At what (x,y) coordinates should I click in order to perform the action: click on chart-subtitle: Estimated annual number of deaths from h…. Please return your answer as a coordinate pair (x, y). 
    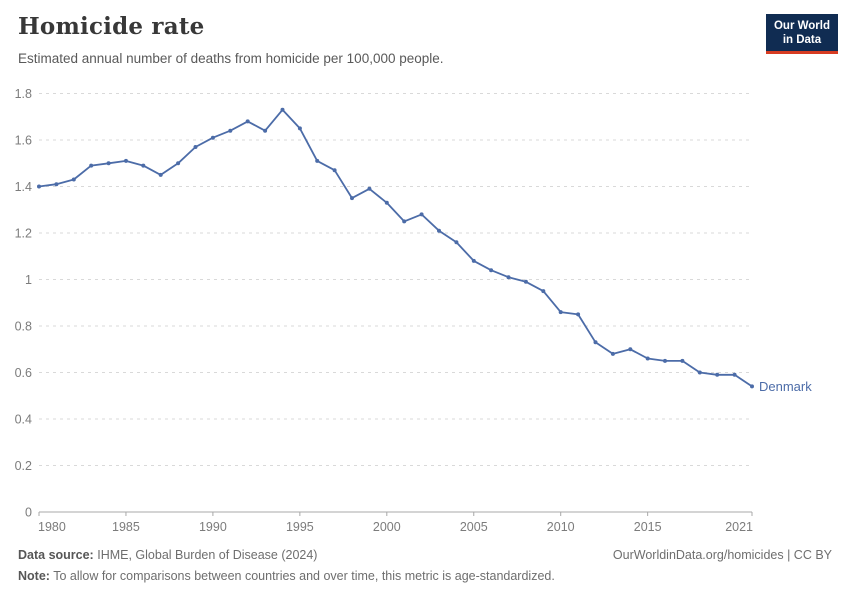
    Looking at the image, I should click on (231, 58).